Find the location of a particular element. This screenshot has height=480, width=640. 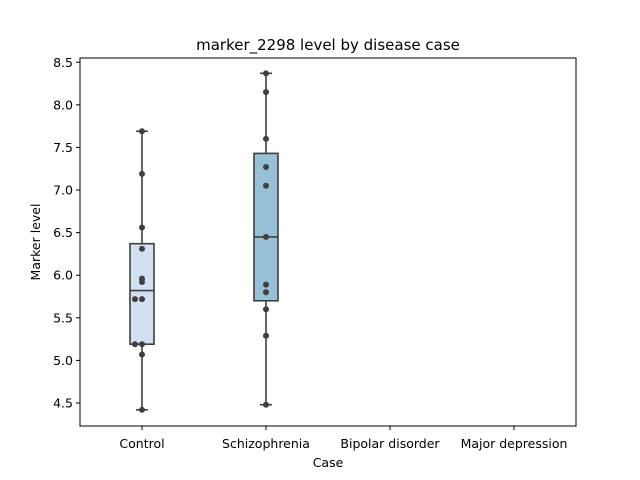

y-tick-label: 5.0 is located at coordinates (63, 360).